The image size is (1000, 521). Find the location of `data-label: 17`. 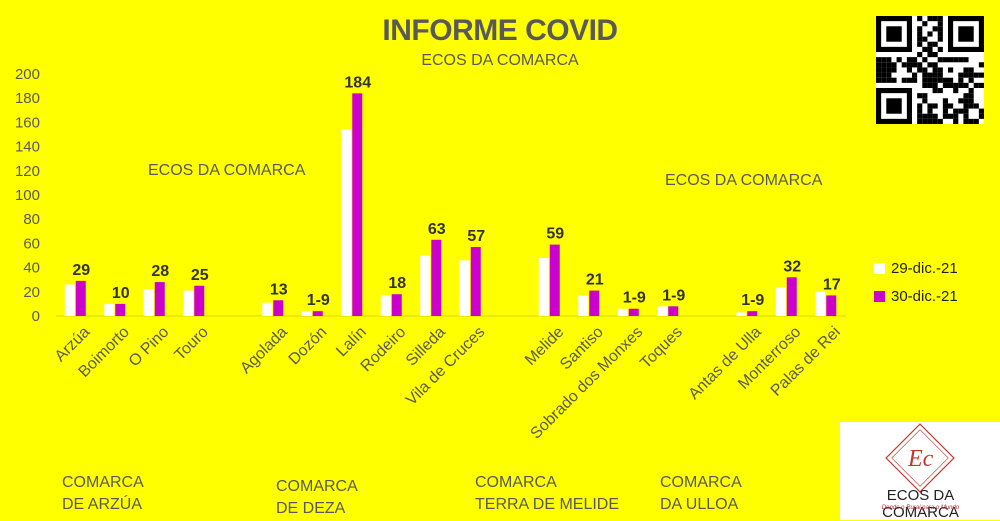

data-label: 17 is located at coordinates (832, 284).